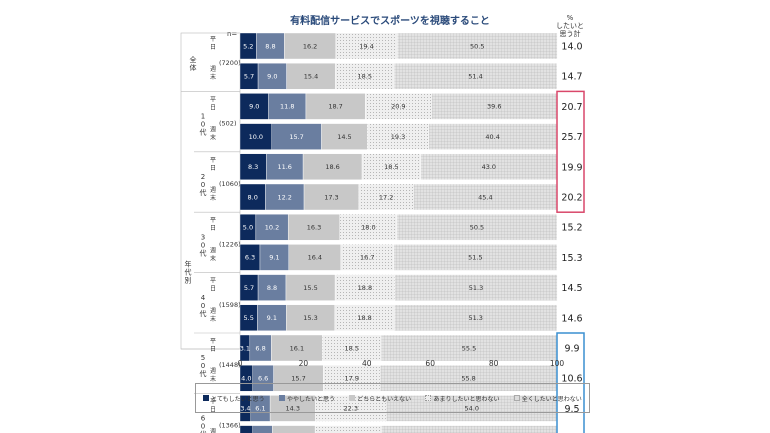 The image size is (770, 433). I want to click on legend-item-very: とてもしたいと思う, so click(234, 398).